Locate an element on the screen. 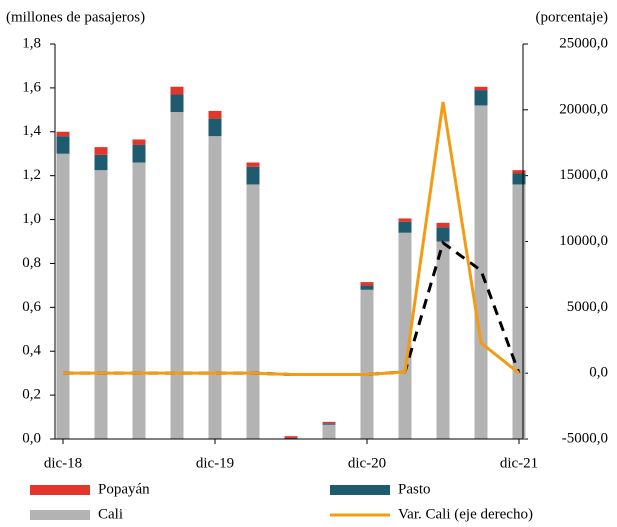  y-tick-label: 0,4 is located at coordinates (31, 351).